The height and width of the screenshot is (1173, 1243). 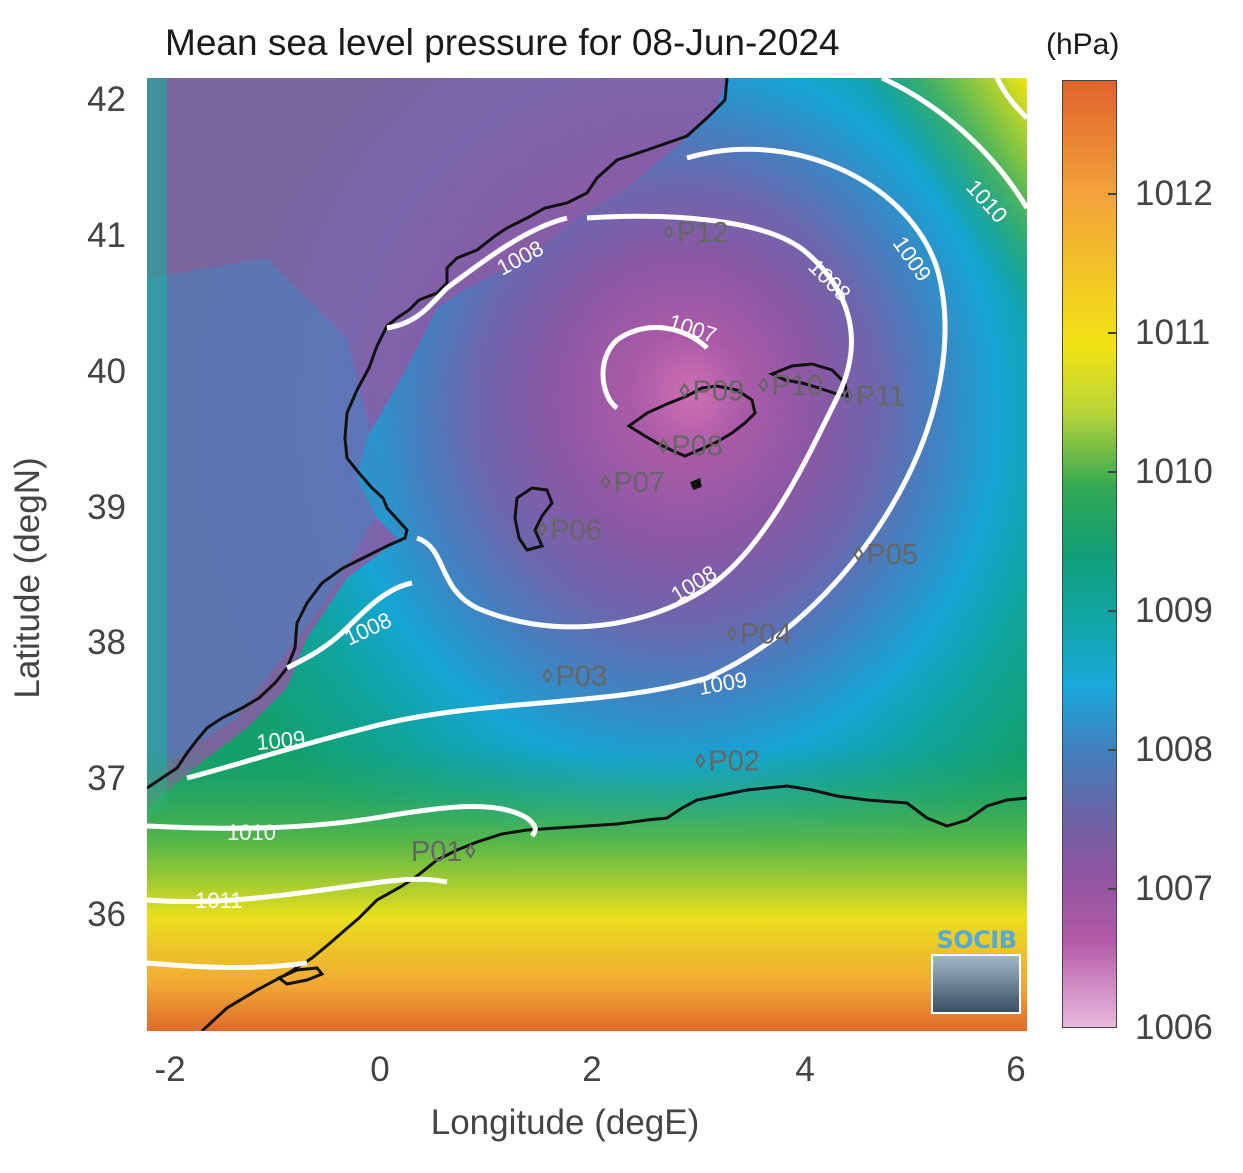 I want to click on station-label-p04: P04, so click(x=766, y=635).